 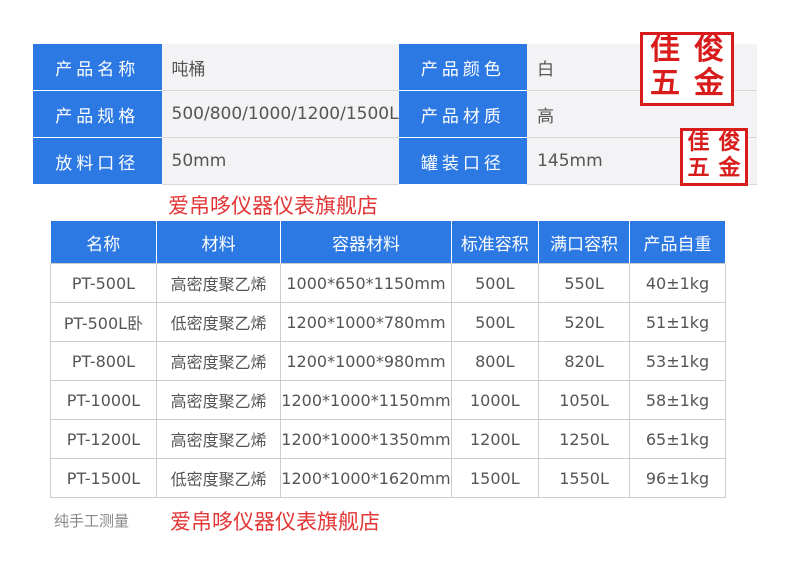 I want to click on table-cell: 1200*1000*1150mm, so click(x=366, y=400).